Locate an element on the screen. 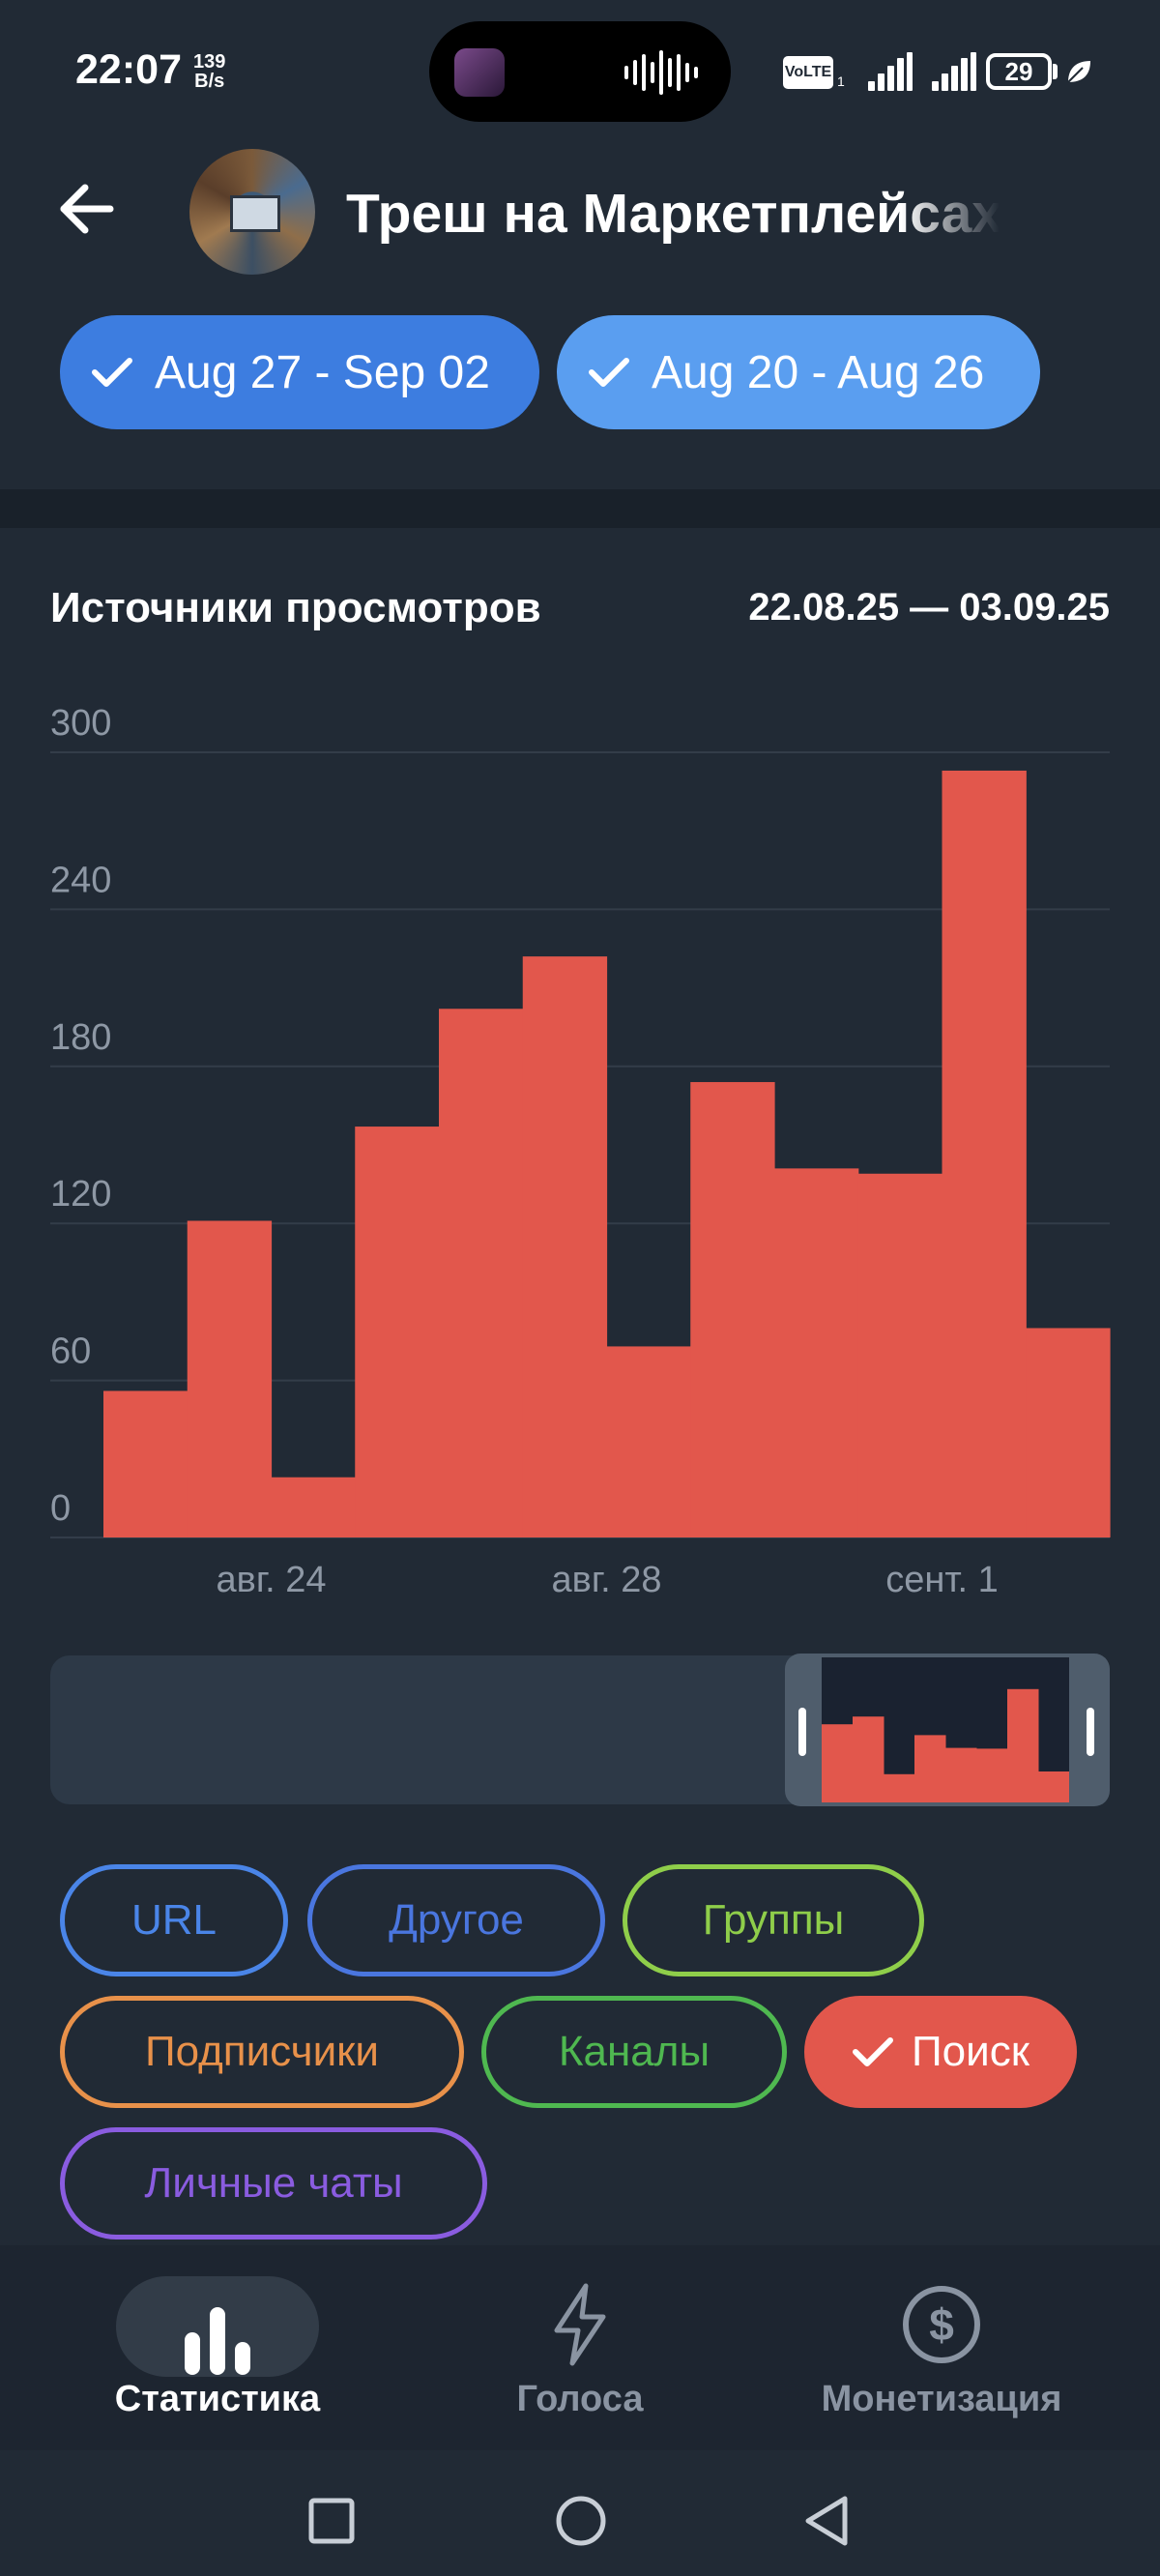 The height and width of the screenshot is (2576, 1160). filter-chip-private-chats: Личные чаты is located at coordinates (274, 2183).